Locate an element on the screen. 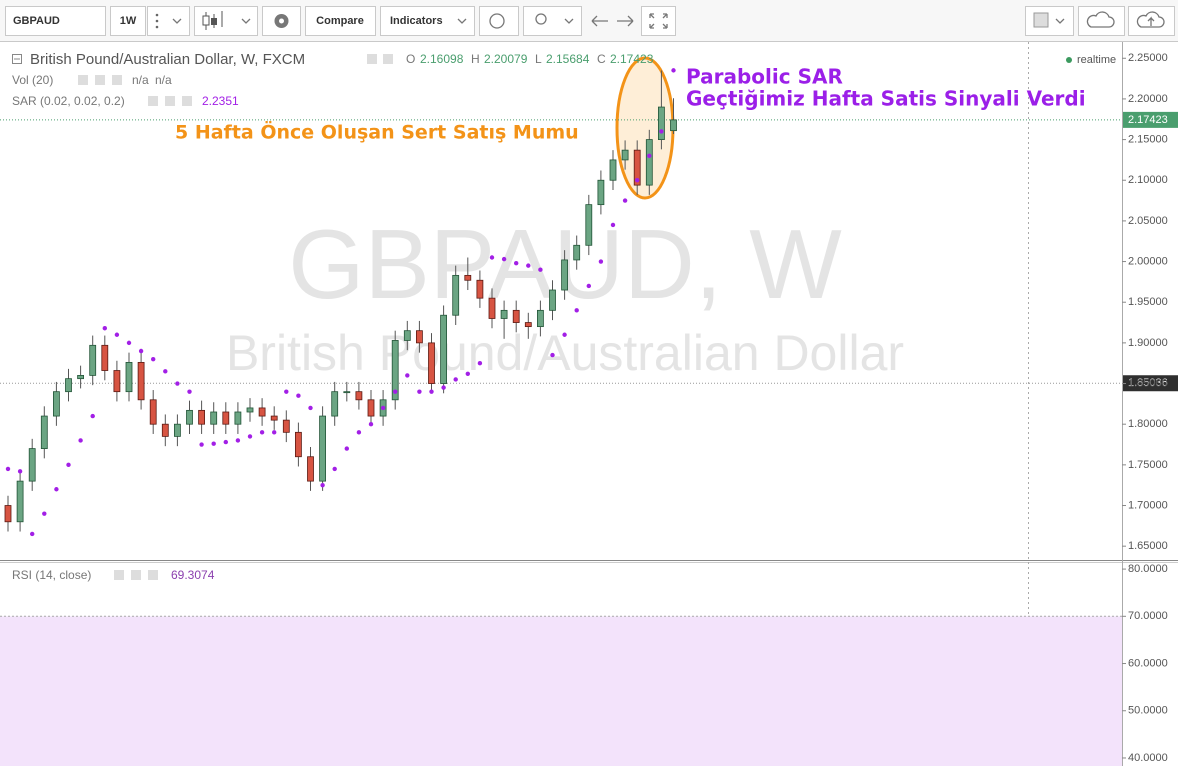 The height and width of the screenshot is (766, 1178). ohlc-letter: L is located at coordinates (538, 59).